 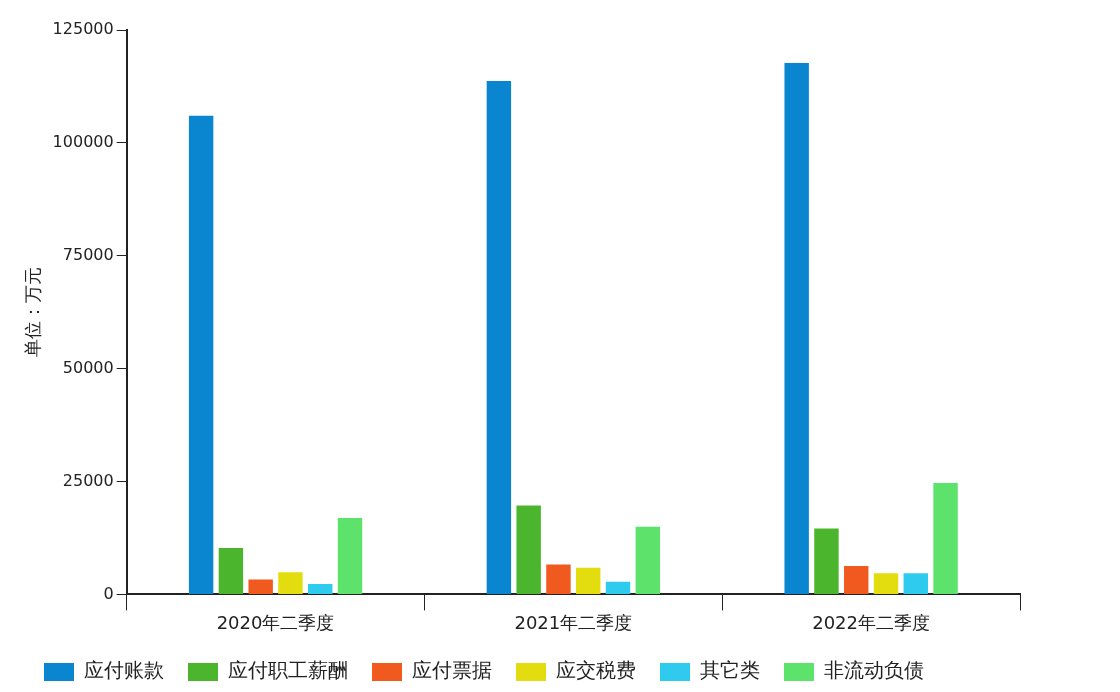 What do you see at coordinates (275, 622) in the screenshot?
I see `x-tick-label: 2020年二季度` at bounding box center [275, 622].